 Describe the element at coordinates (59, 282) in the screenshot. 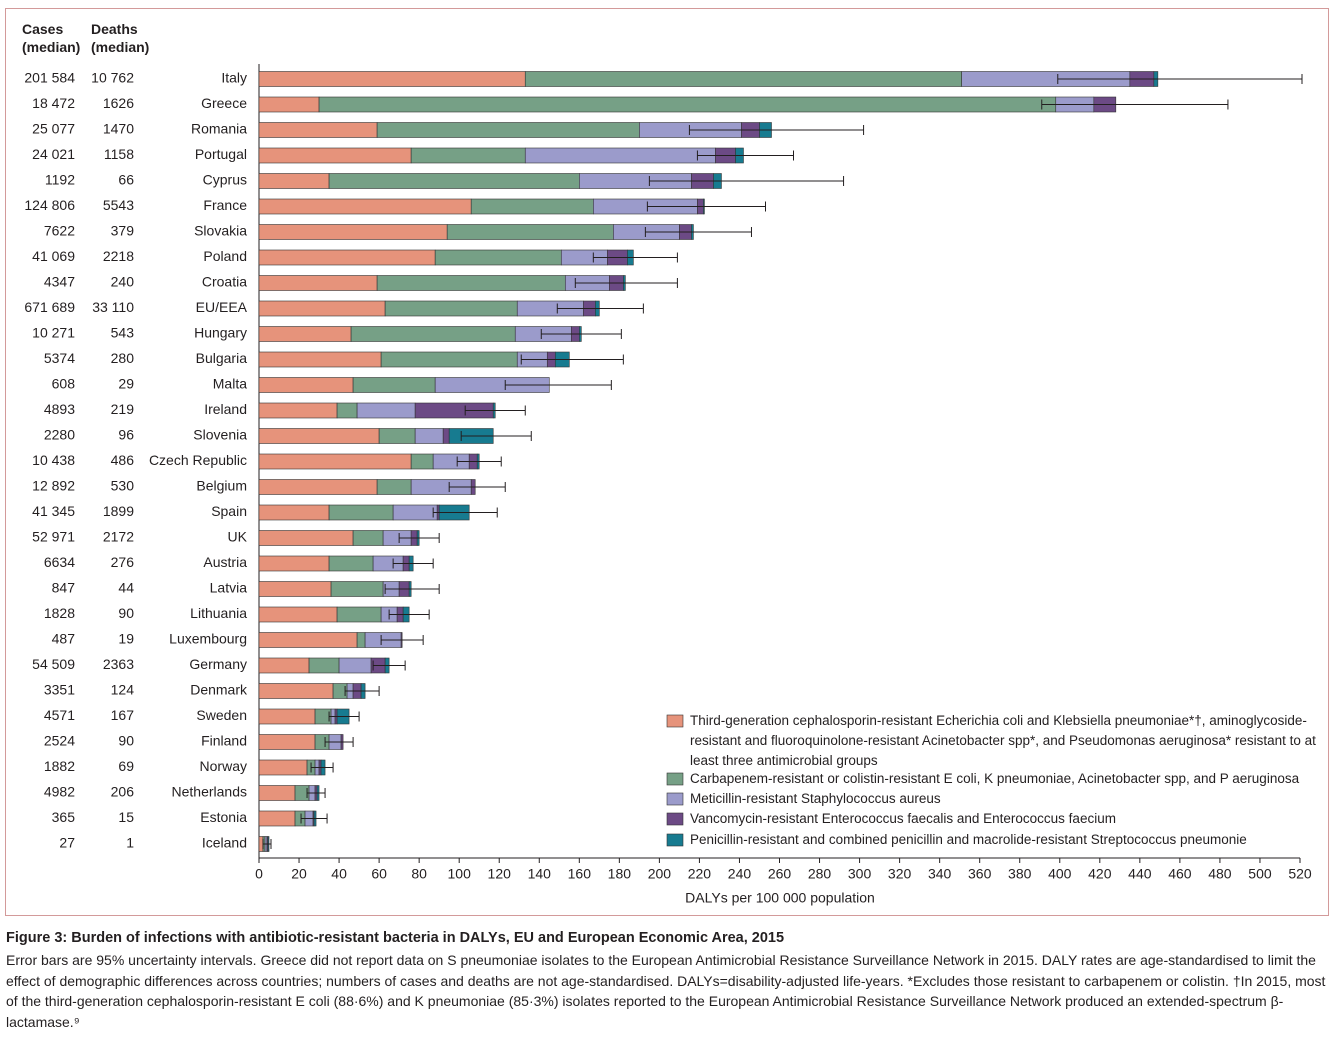

I see `cases-value: 4347` at that location.